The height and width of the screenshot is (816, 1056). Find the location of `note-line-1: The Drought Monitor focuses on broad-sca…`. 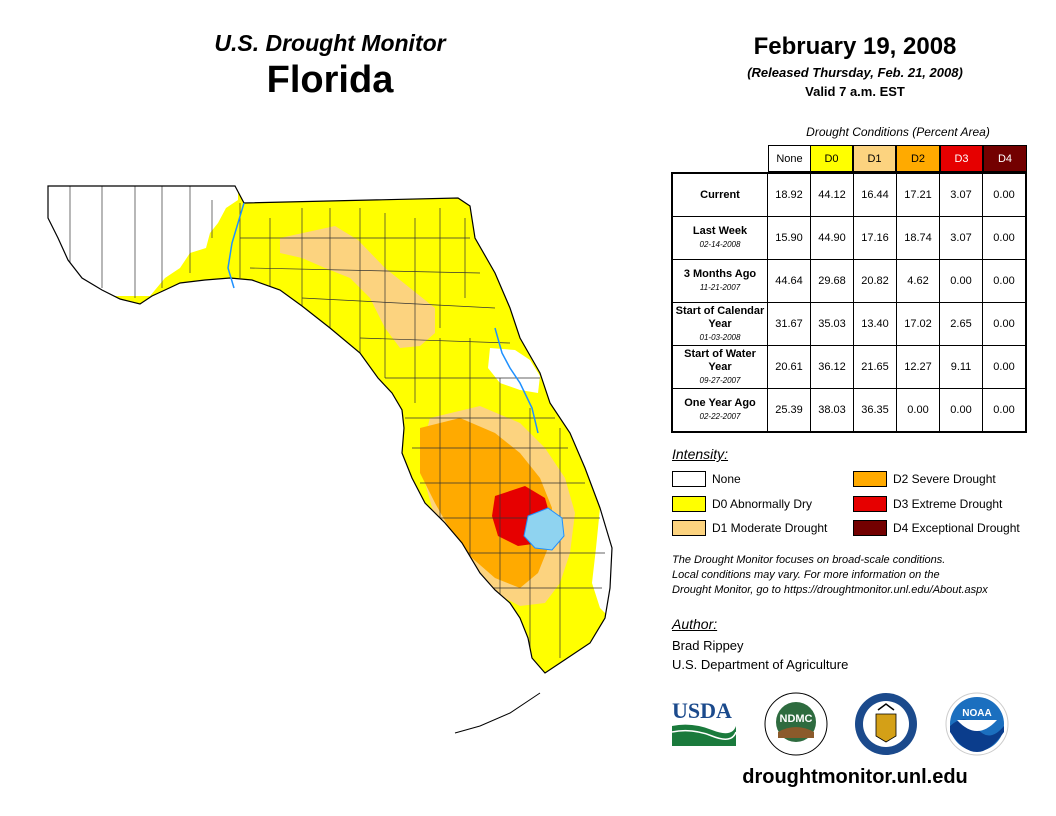

note-line-1: The Drought Monitor focuses on broad-sca… is located at coordinates (809, 560).